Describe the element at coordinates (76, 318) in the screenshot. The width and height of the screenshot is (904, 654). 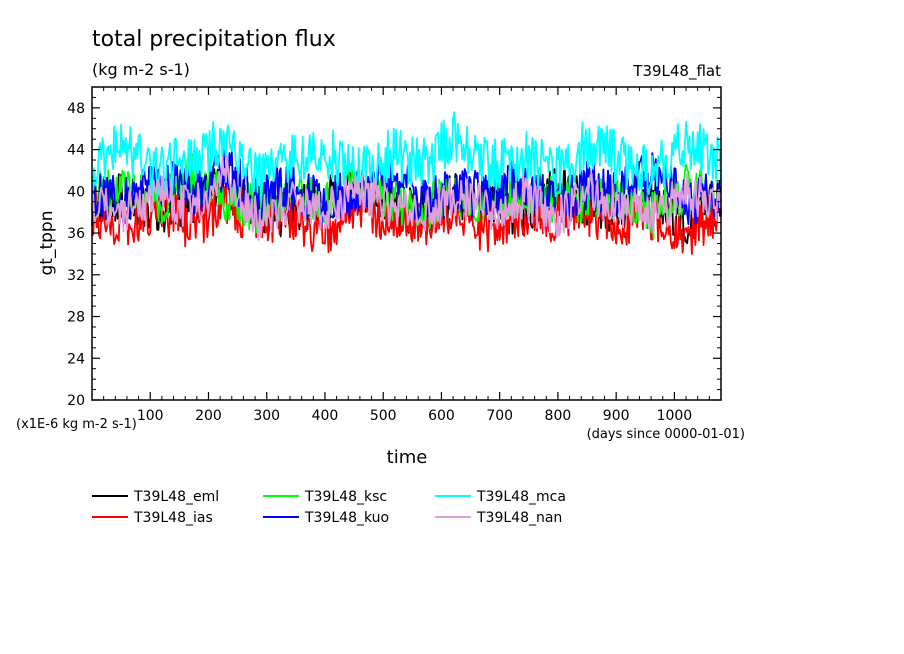
I see `y-tick-label: 28` at that location.